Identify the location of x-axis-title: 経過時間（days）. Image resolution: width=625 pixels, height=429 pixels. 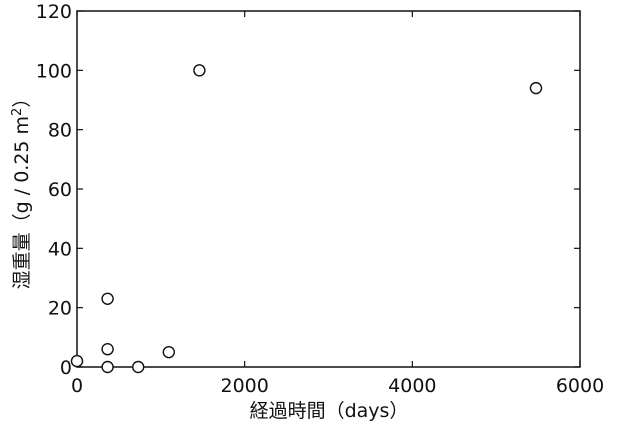
(329, 411).